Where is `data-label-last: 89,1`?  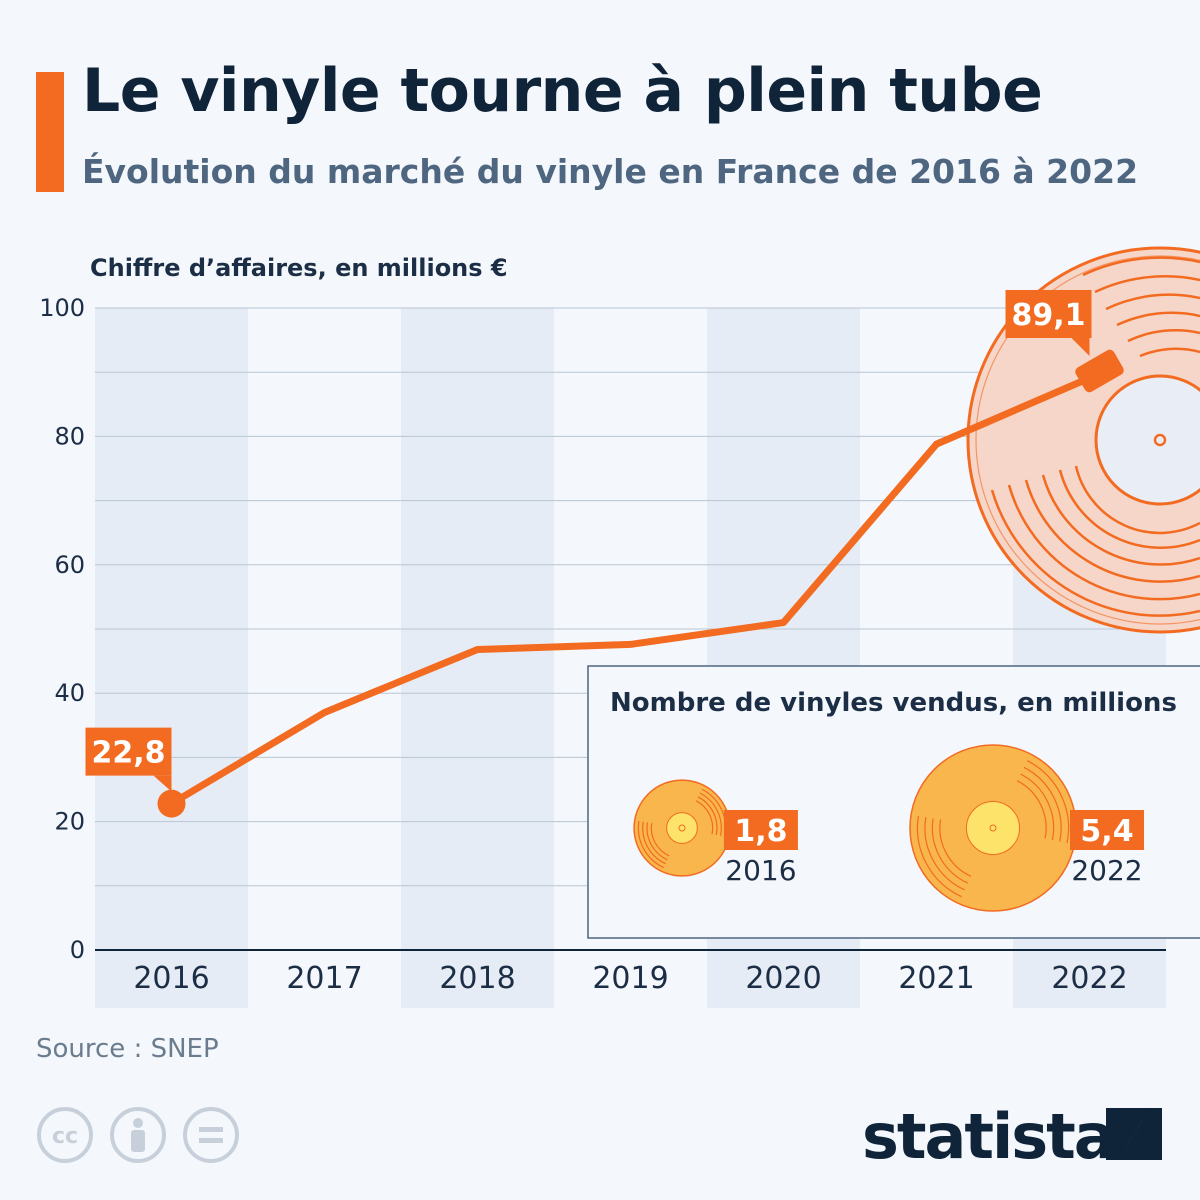 data-label-last: 89,1 is located at coordinates (1048, 322).